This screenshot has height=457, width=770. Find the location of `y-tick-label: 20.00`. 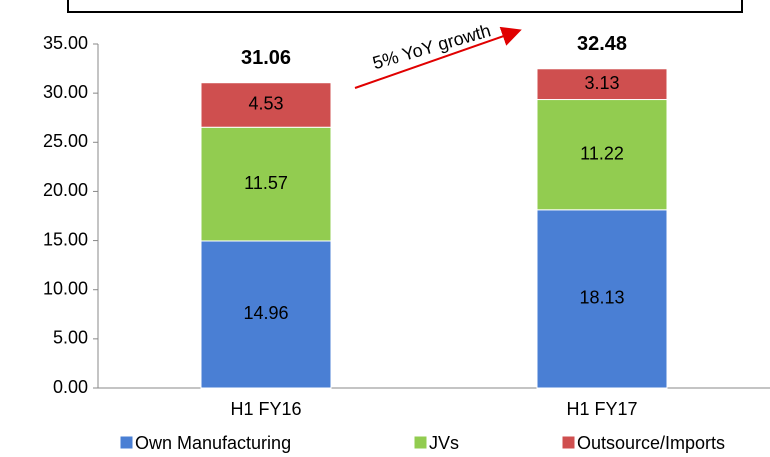

y-tick-label: 20.00 is located at coordinates (65, 190).